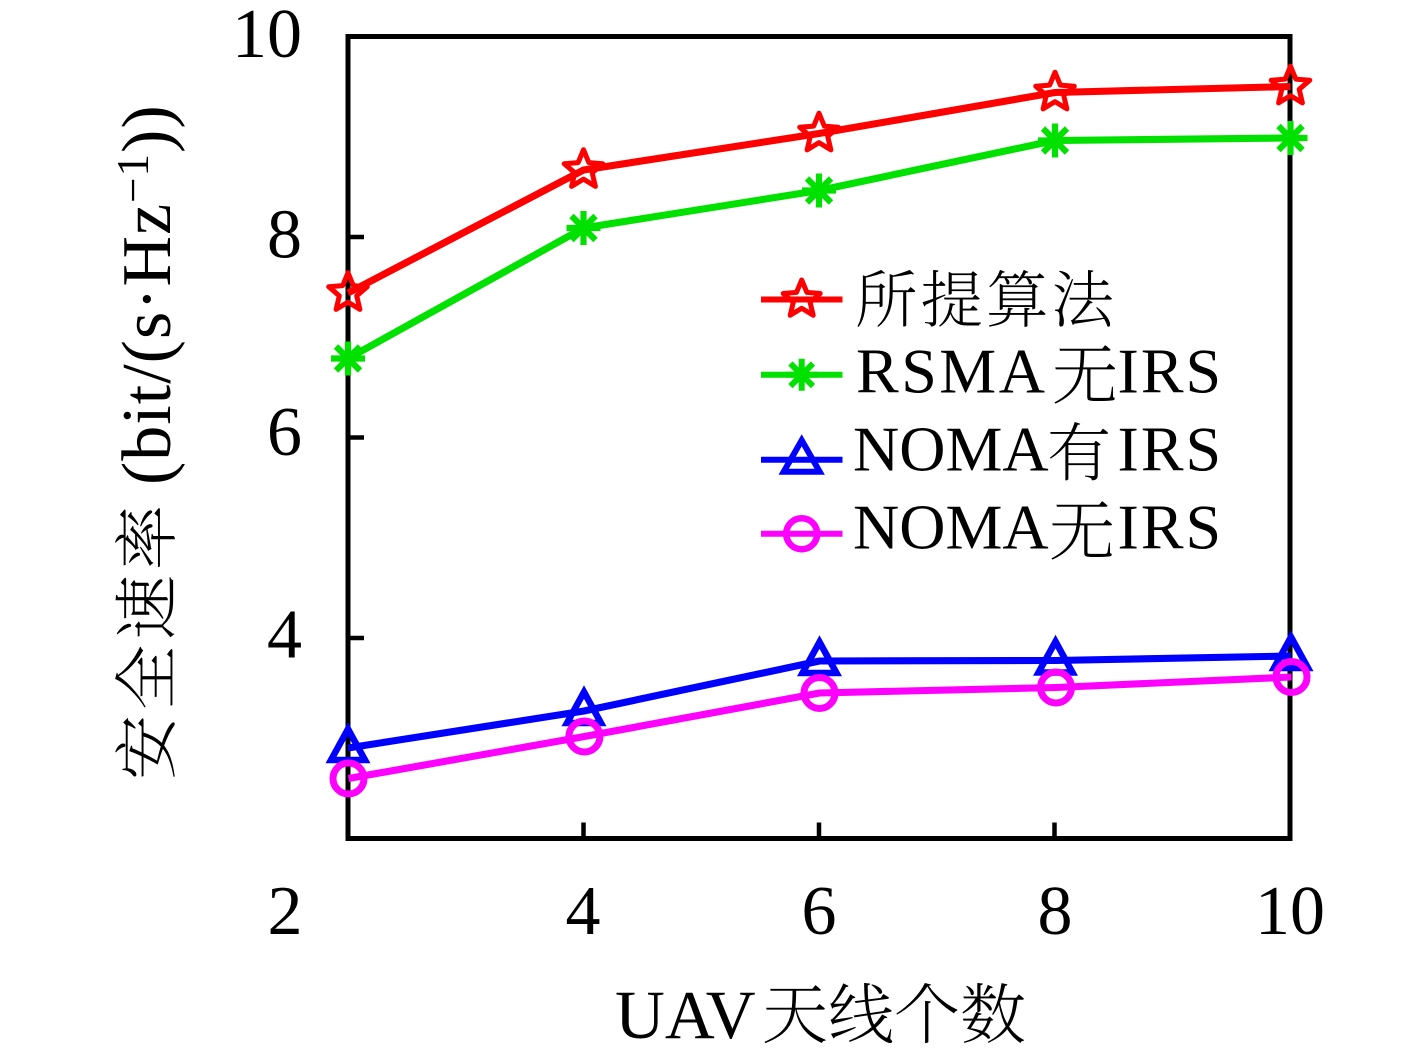 Image resolution: width=1417 pixels, height=1058 pixels. I want to click on svg-text: RSMA, so click(951, 371).